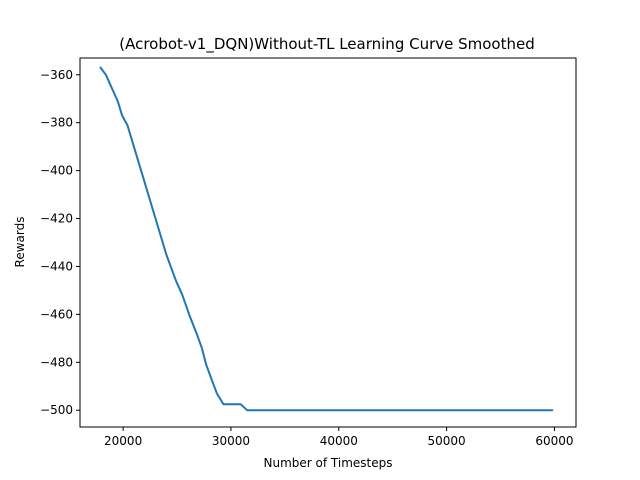  Describe the element at coordinates (339, 441) in the screenshot. I see `x-tick-label: 40000` at that location.